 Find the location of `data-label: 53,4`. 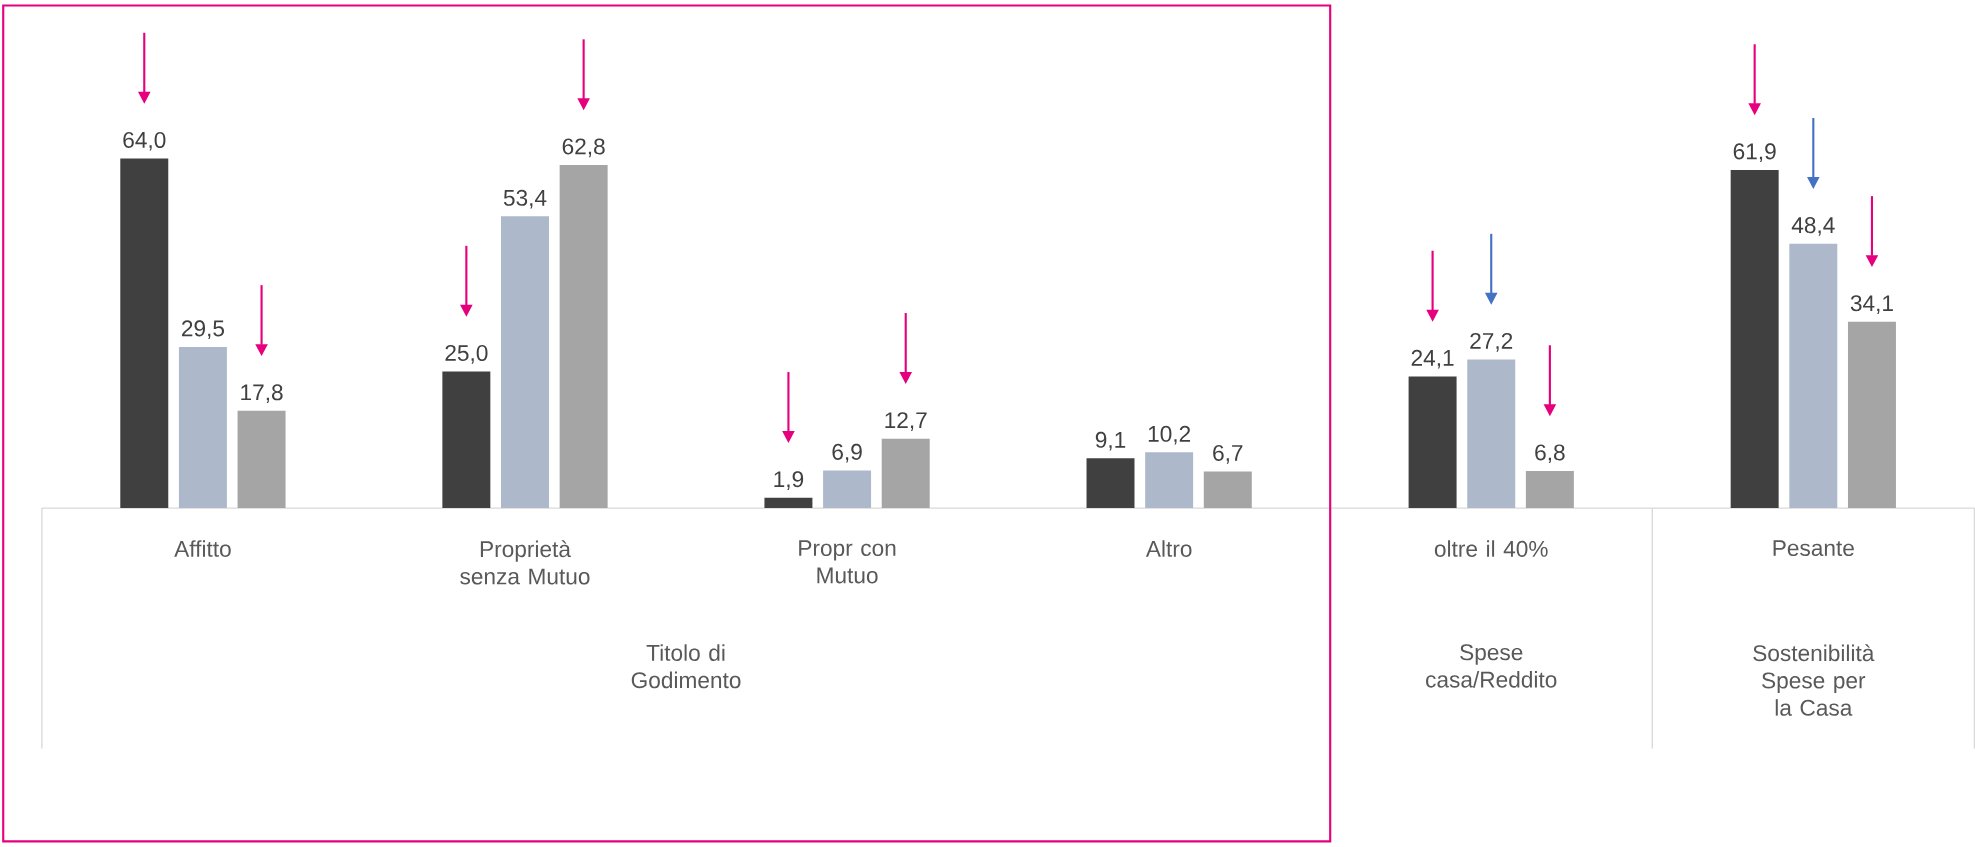

data-label: 53,4 is located at coordinates (525, 199).